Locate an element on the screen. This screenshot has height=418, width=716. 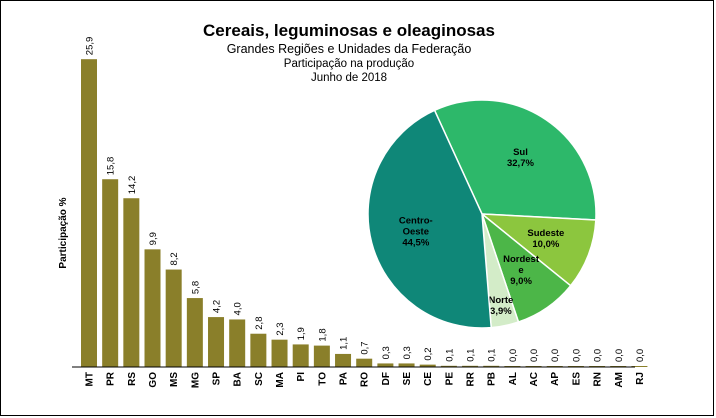
chart-subtitle-line-3: Junho de 2018 is located at coordinates (349, 78).